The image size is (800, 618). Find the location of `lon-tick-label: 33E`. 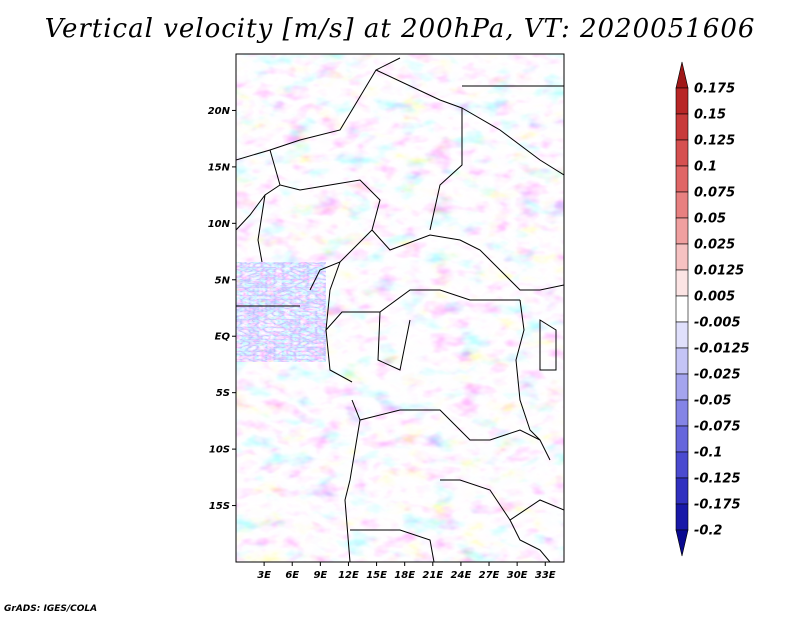

lon-tick-label: 33E is located at coordinates (545, 575).